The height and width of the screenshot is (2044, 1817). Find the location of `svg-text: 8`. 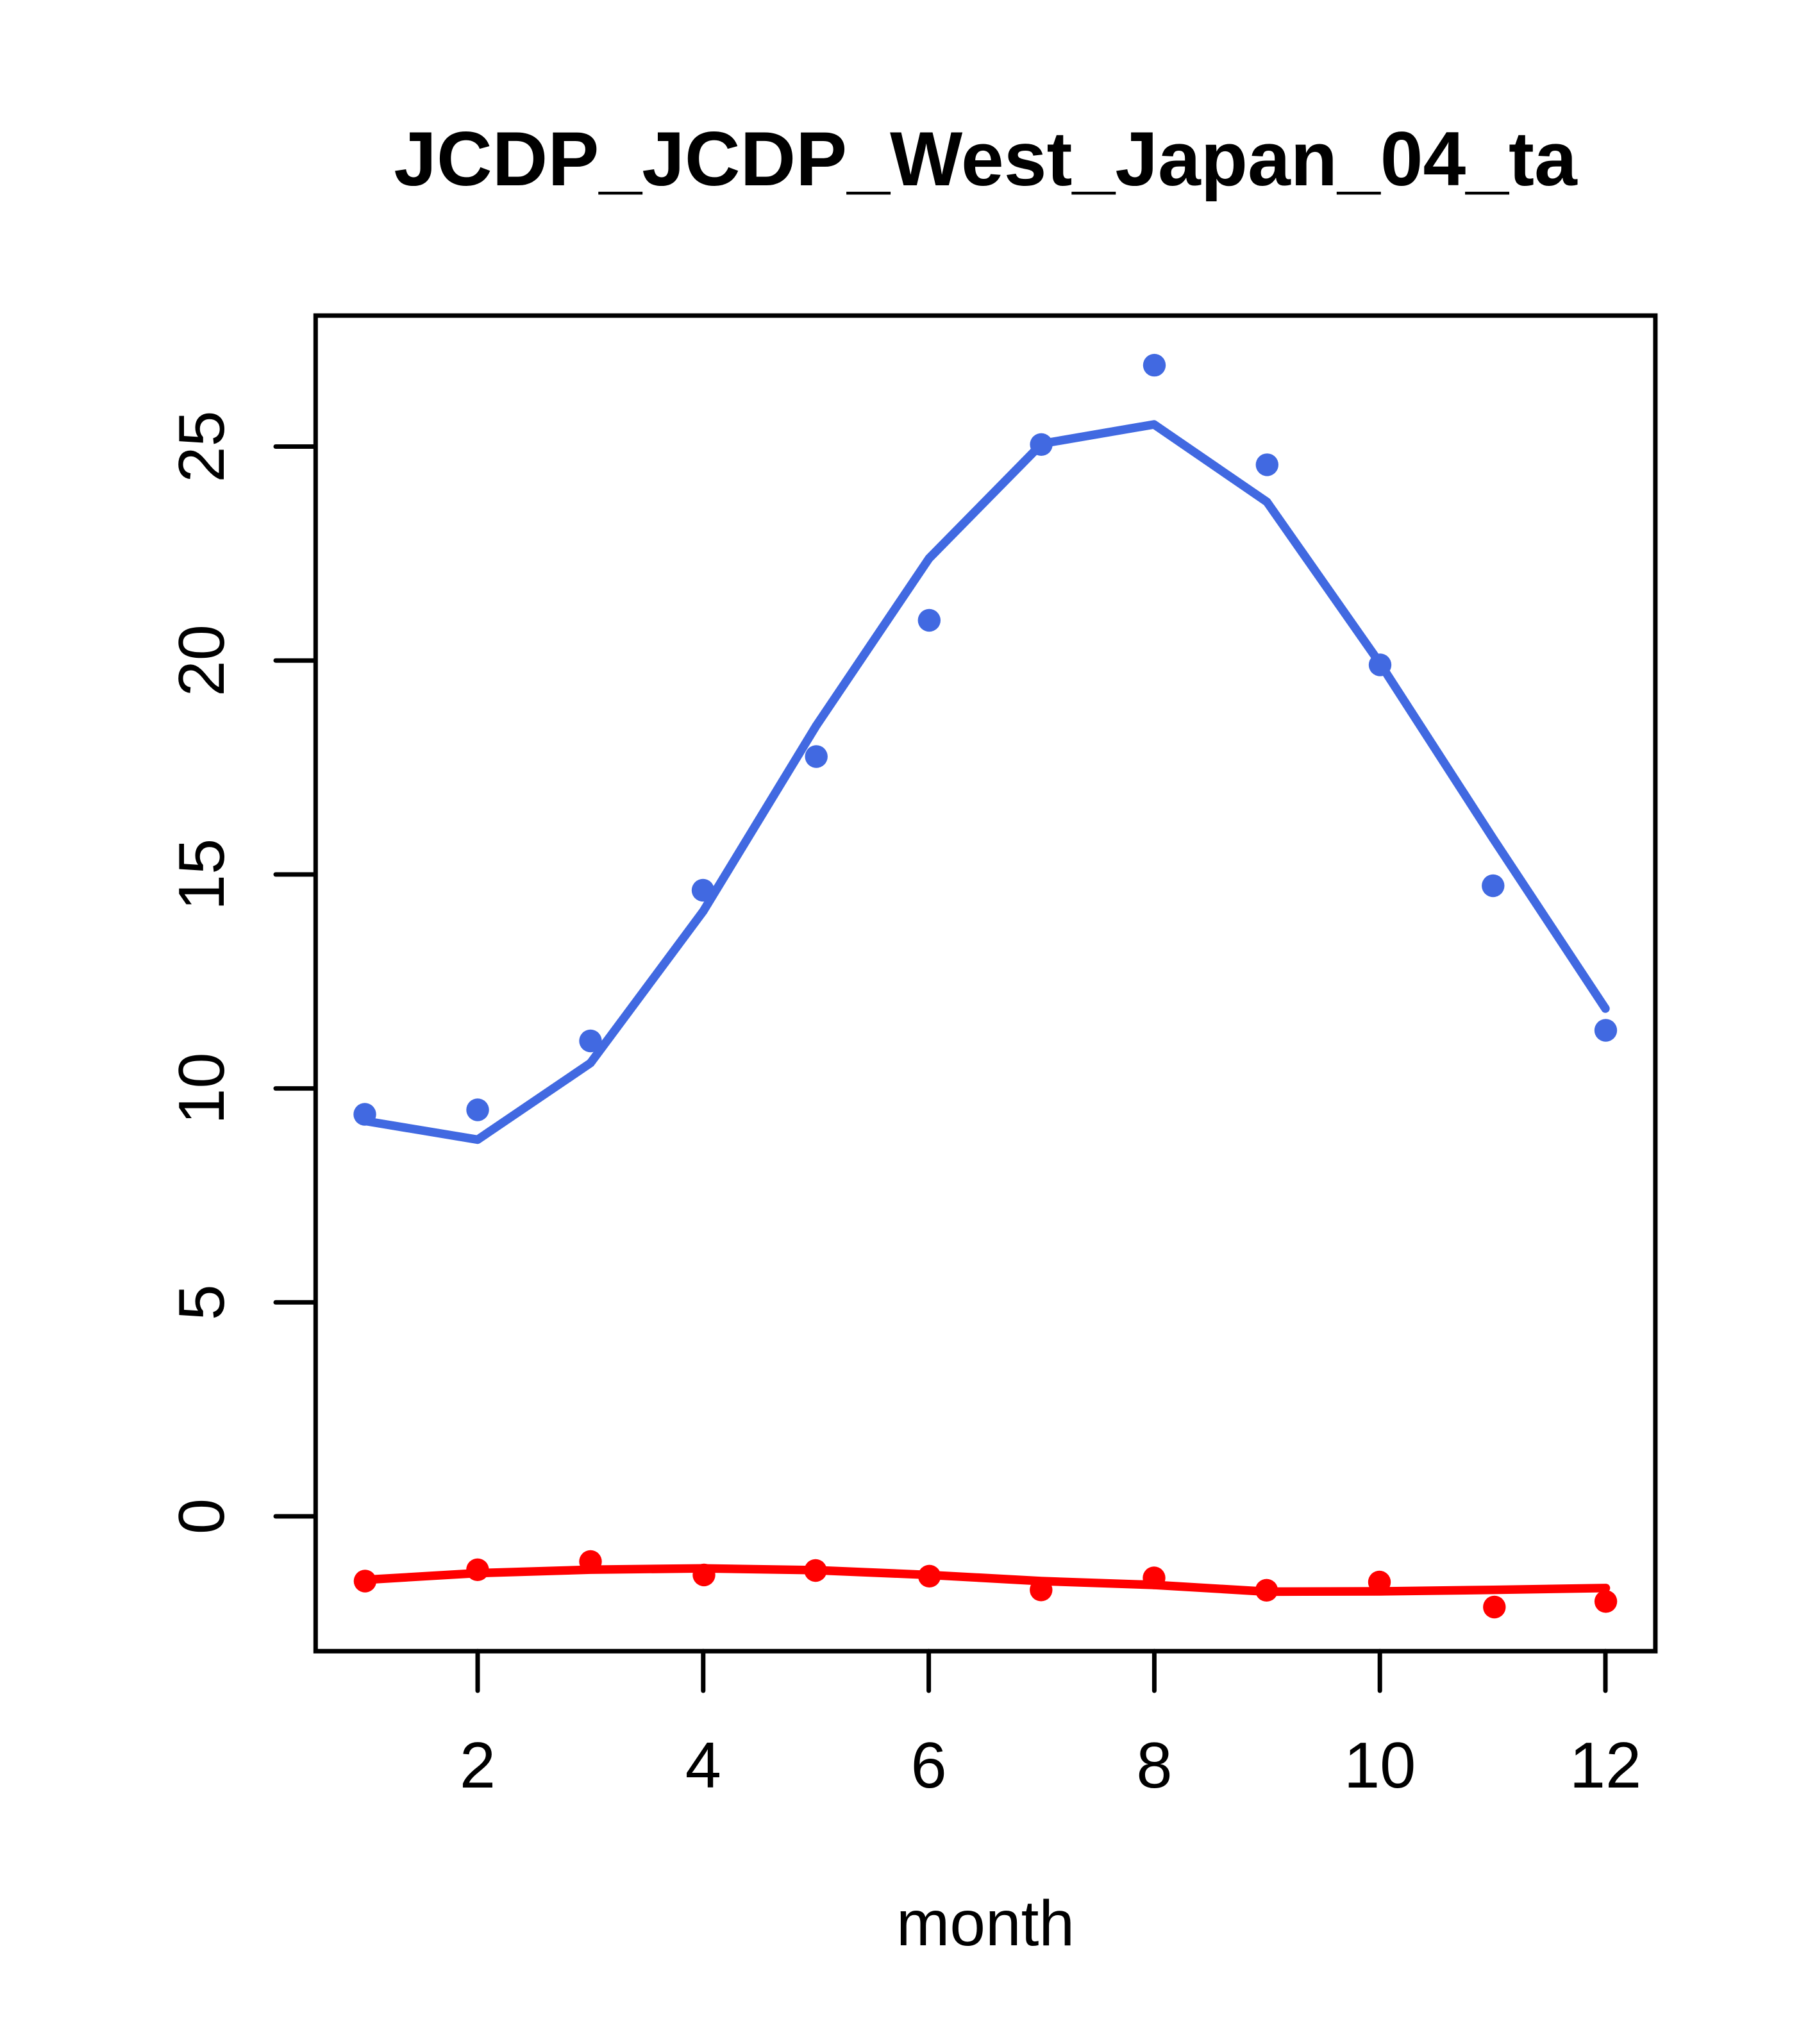

svg-text: 8 is located at coordinates (1154, 1766).